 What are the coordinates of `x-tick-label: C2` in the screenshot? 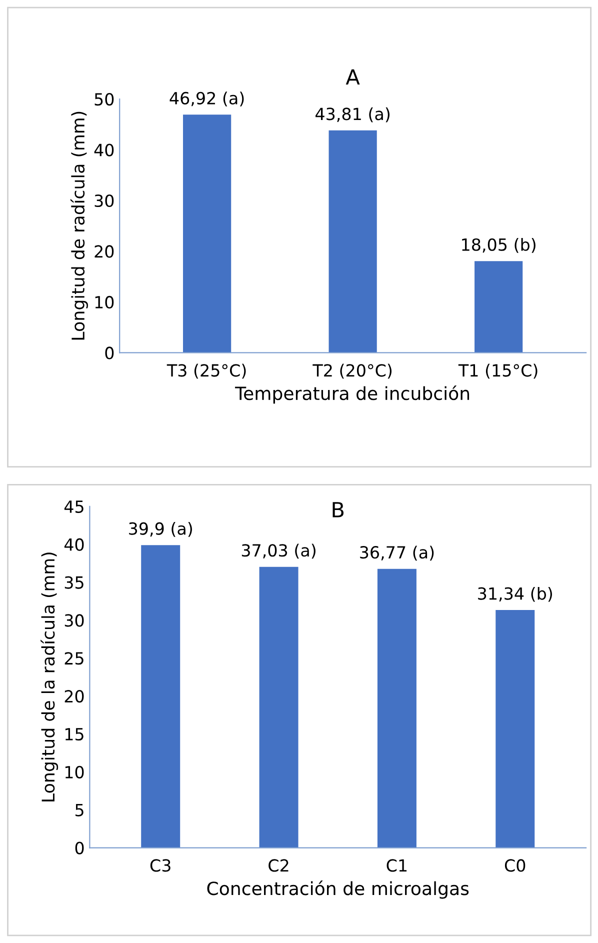 It's located at (278, 865).